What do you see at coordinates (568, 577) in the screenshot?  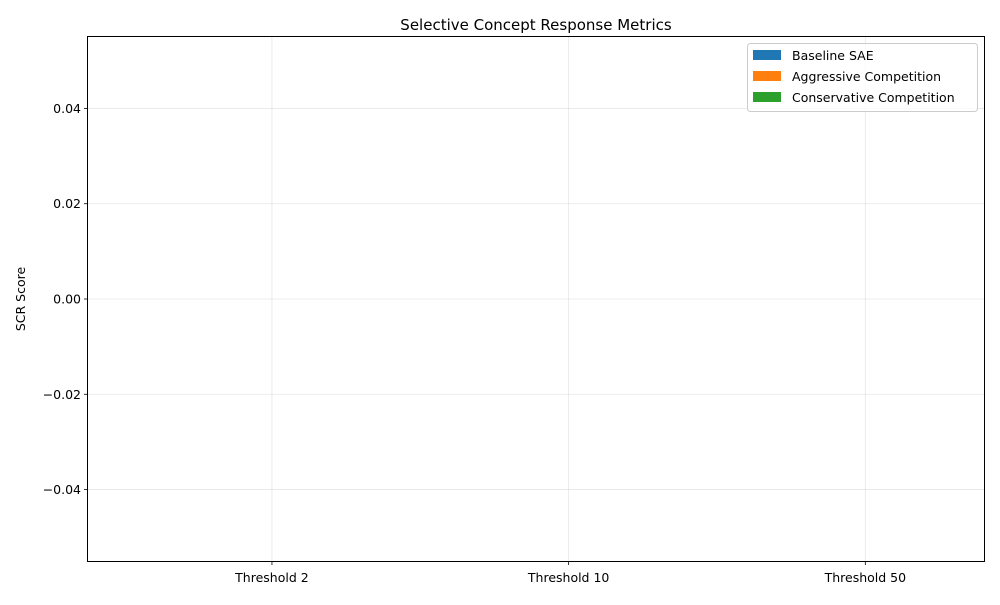 I see `x-tick-label: Threshold 10` at bounding box center [568, 577].